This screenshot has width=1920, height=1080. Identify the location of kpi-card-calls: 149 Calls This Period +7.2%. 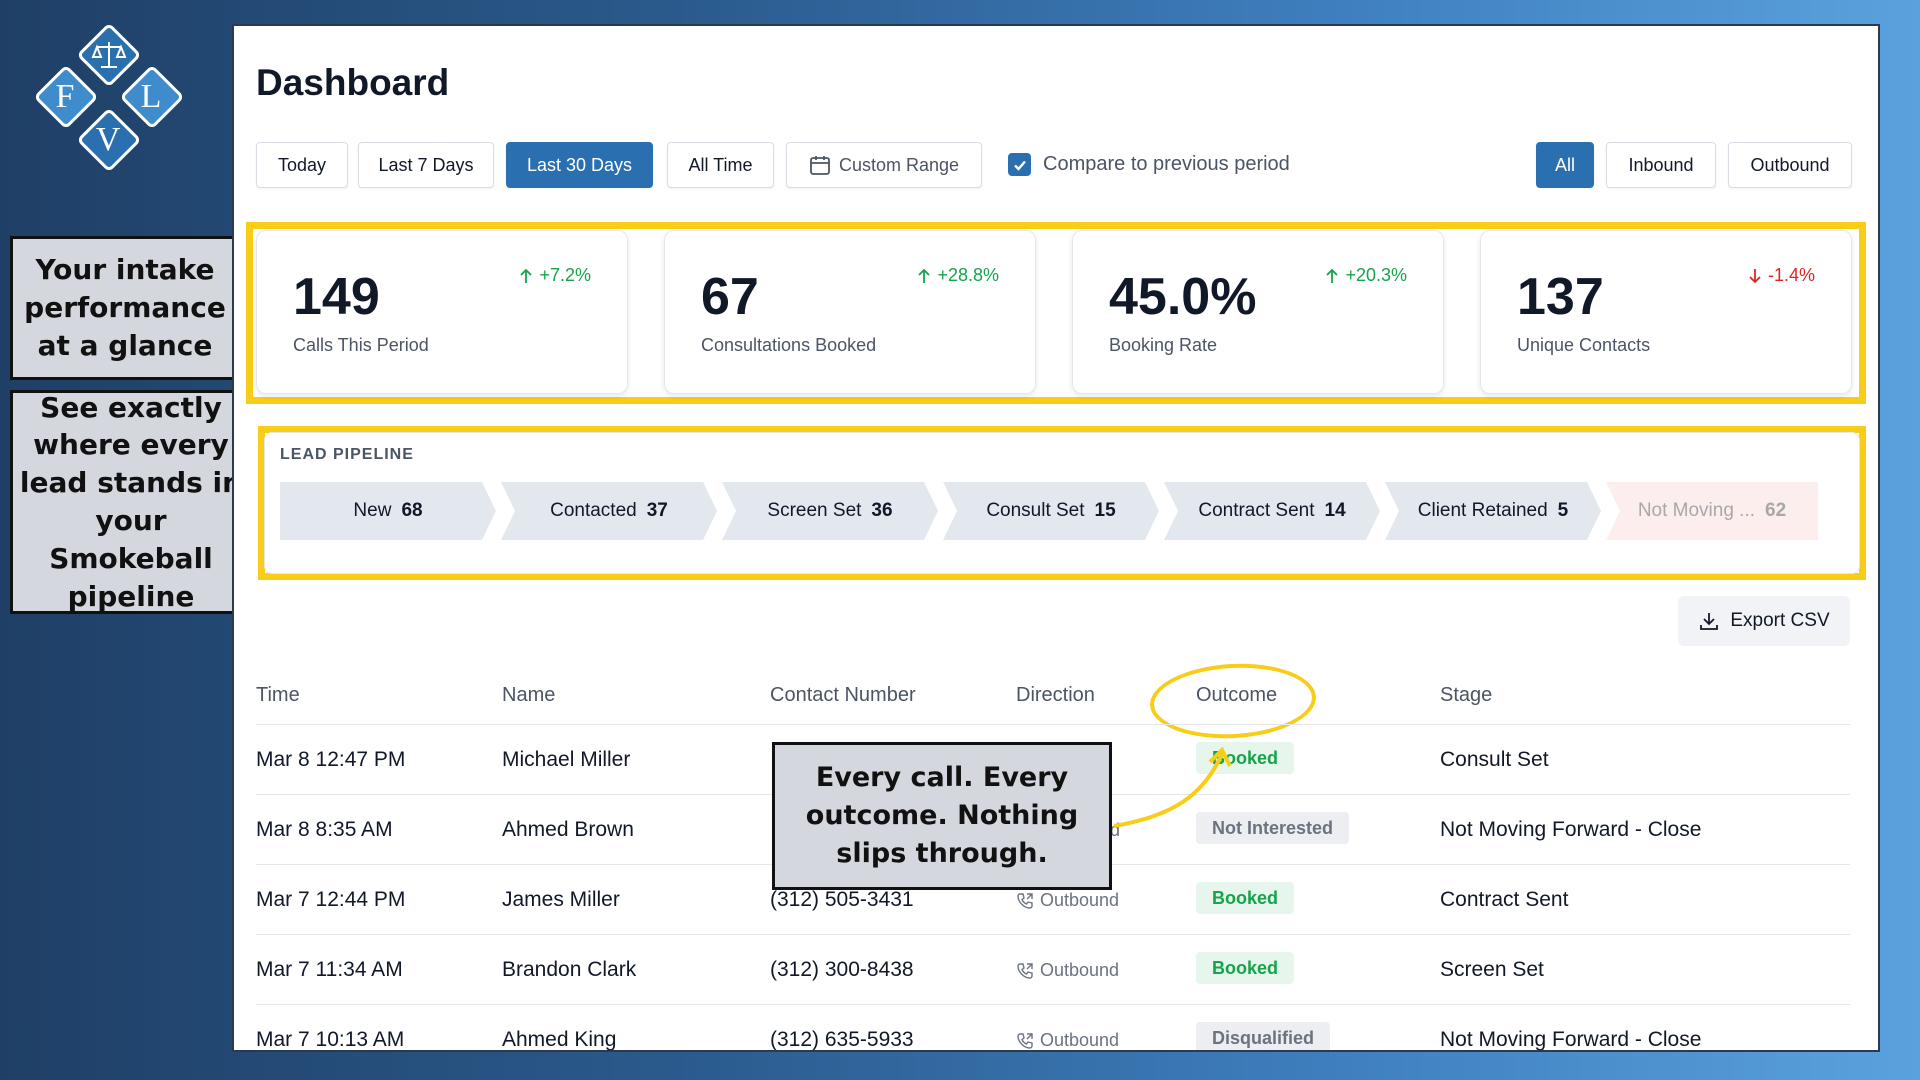
(442, 312).